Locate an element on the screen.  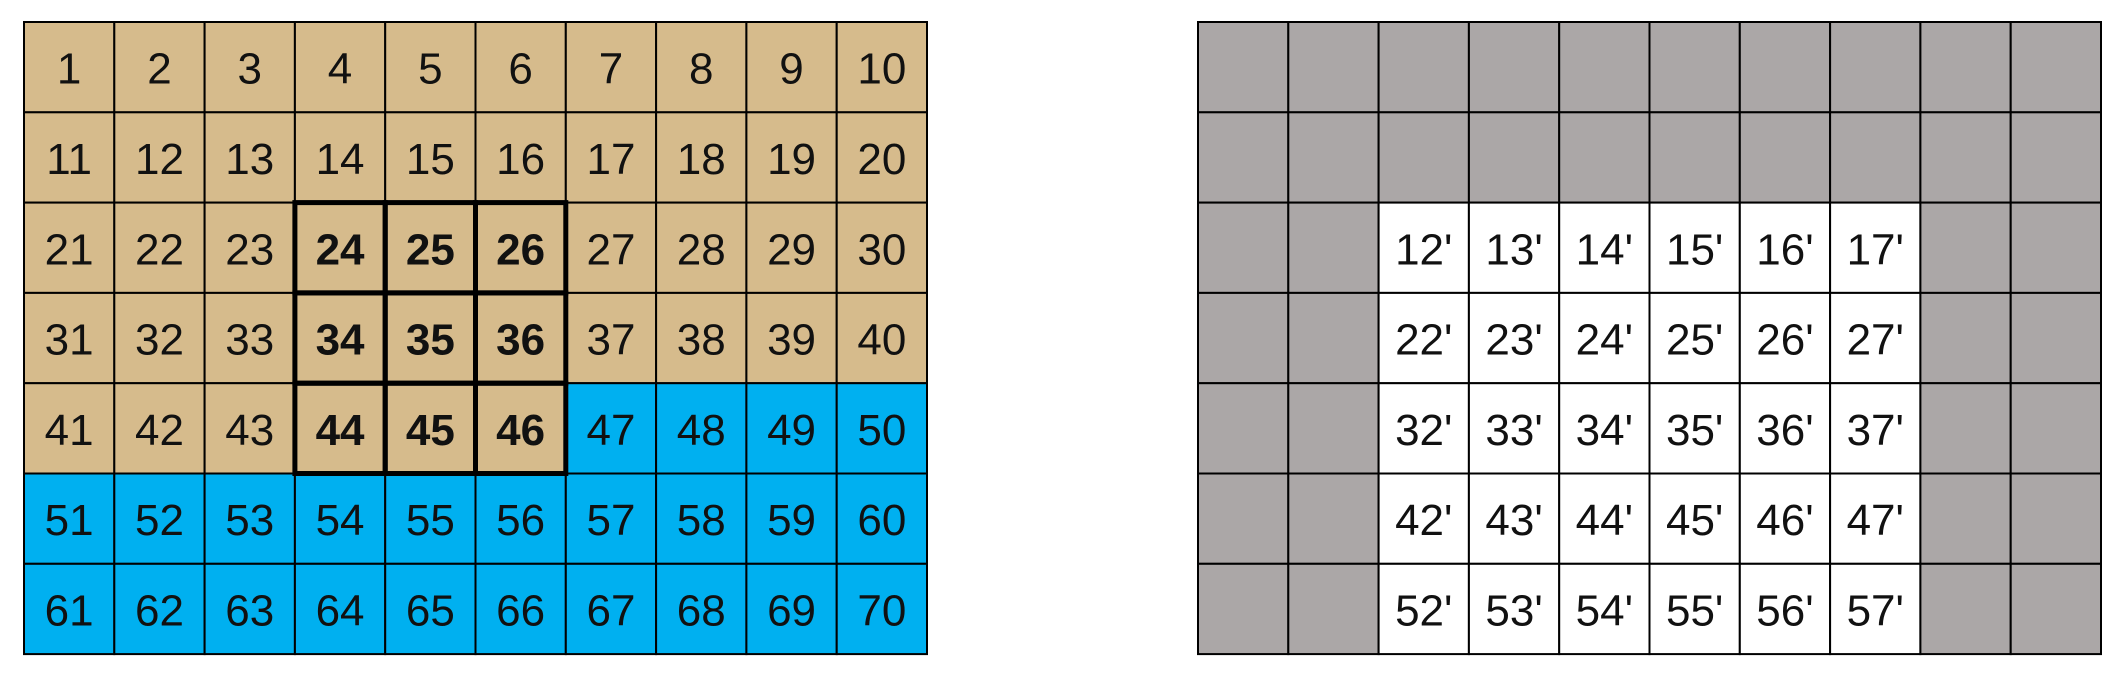
cell-label: 9 is located at coordinates (791, 69).